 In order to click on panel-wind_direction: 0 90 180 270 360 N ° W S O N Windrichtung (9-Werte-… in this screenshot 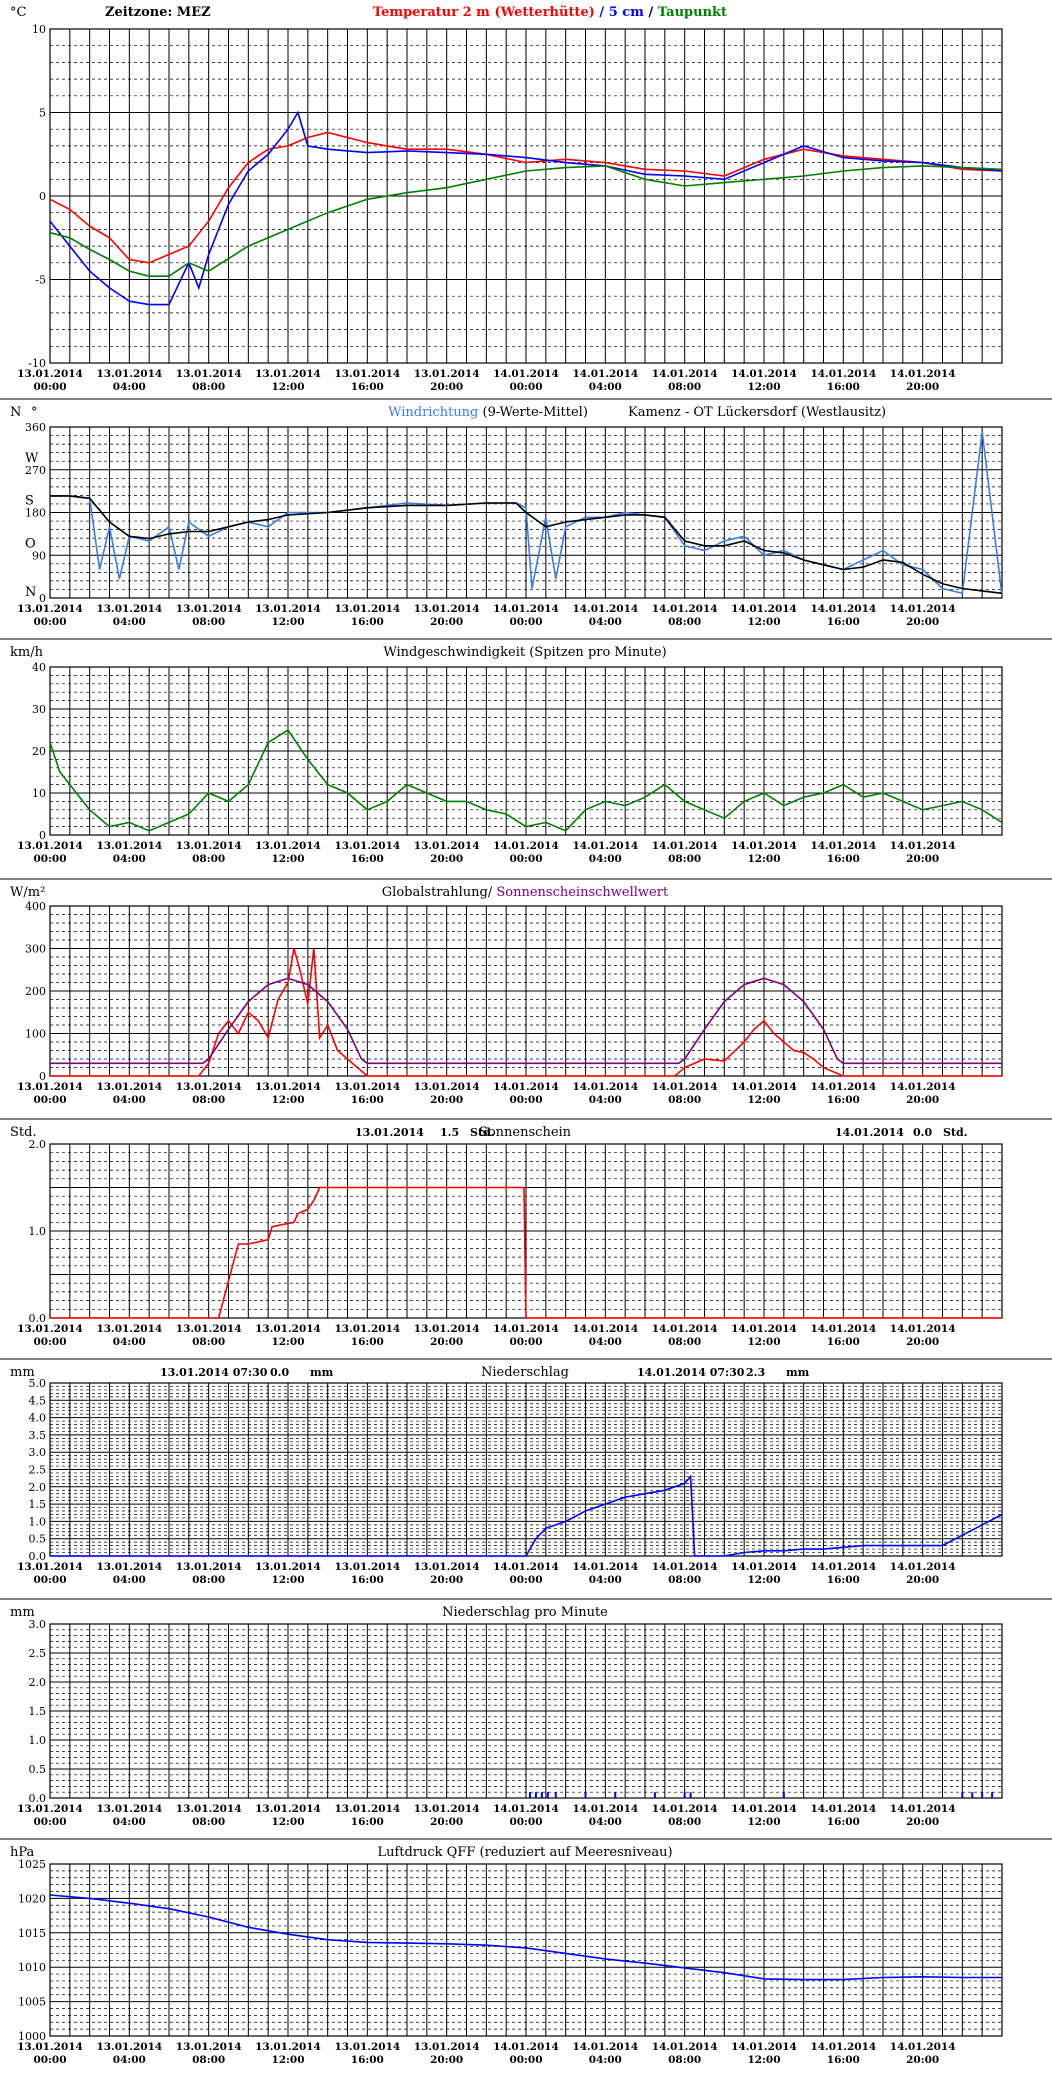, I will do `click(526, 513)`.